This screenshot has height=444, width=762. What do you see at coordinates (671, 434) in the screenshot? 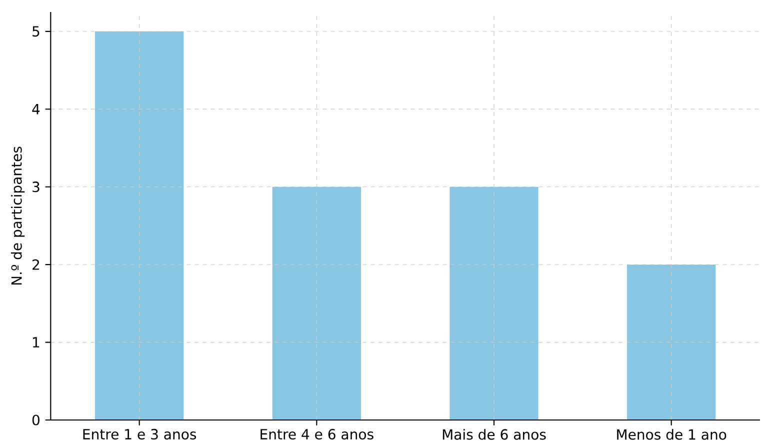
I see `x-tick-label: Menos de 1 ano` at bounding box center [671, 434].